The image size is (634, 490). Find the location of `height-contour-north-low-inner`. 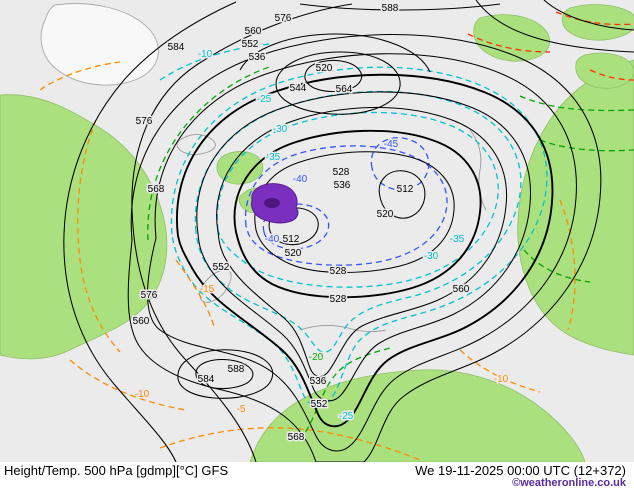

height-contour-north-low-inner is located at coordinates (333, 76).